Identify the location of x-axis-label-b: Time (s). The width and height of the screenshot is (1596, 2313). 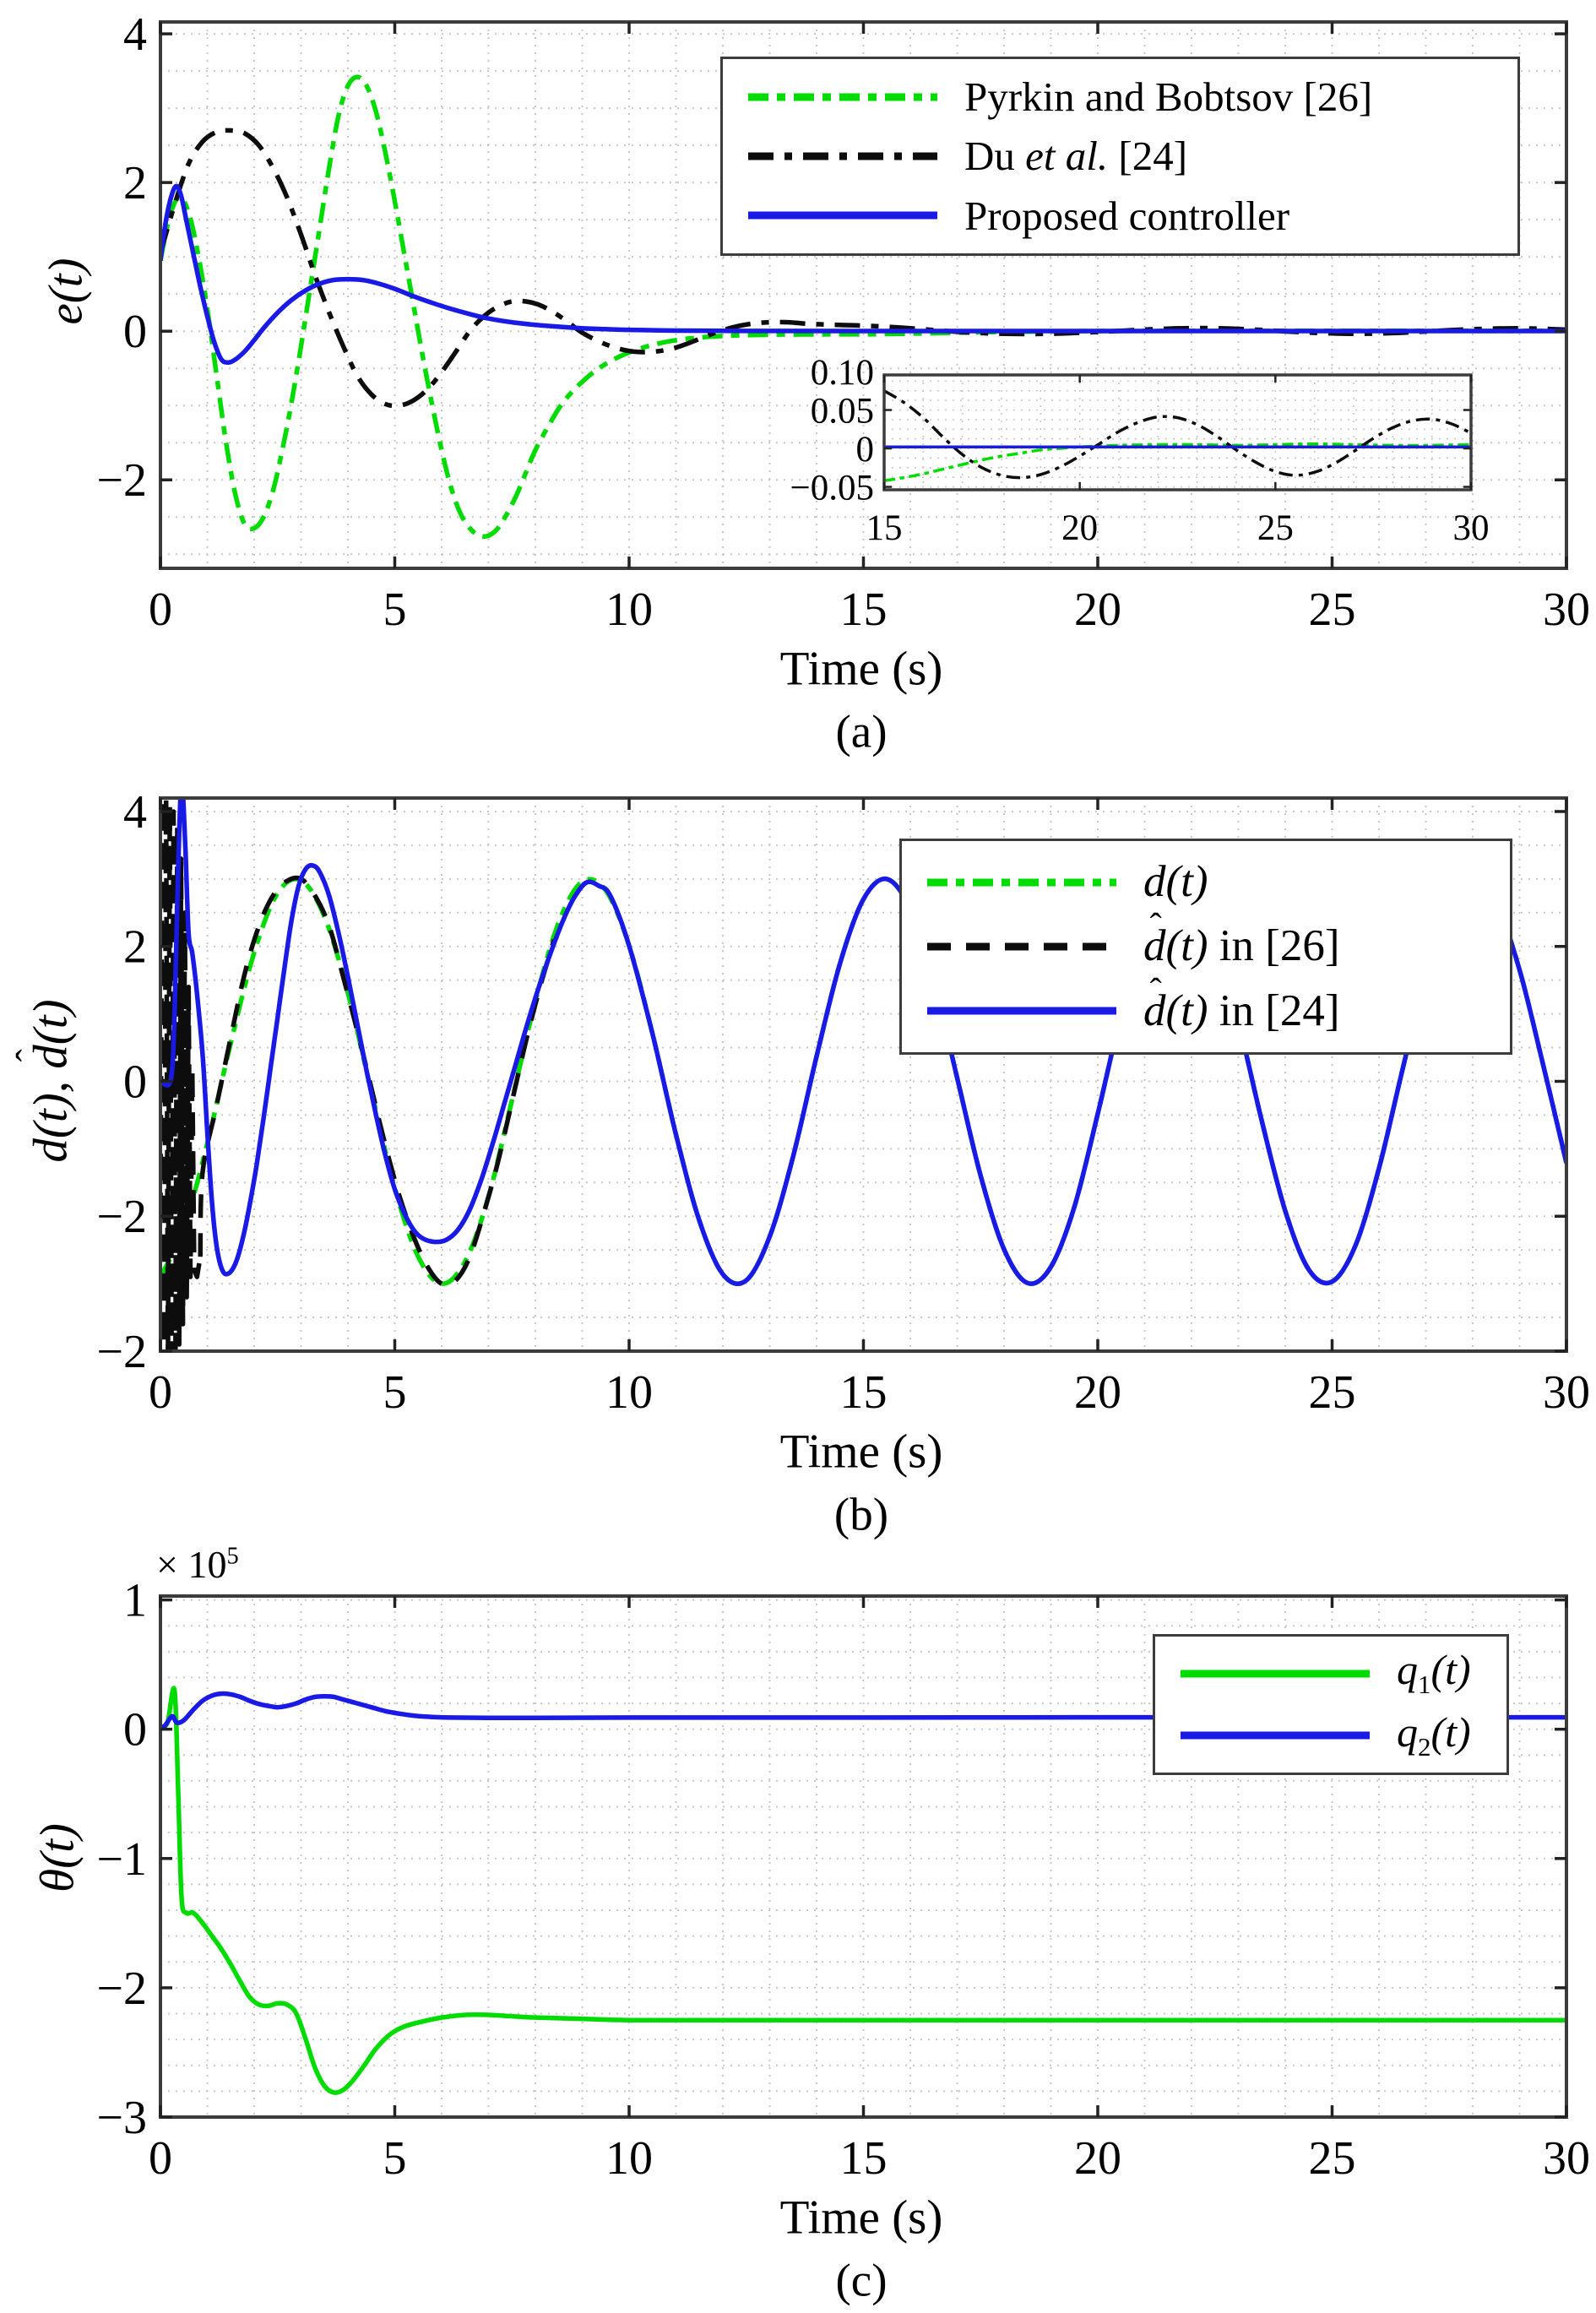
(861, 1452).